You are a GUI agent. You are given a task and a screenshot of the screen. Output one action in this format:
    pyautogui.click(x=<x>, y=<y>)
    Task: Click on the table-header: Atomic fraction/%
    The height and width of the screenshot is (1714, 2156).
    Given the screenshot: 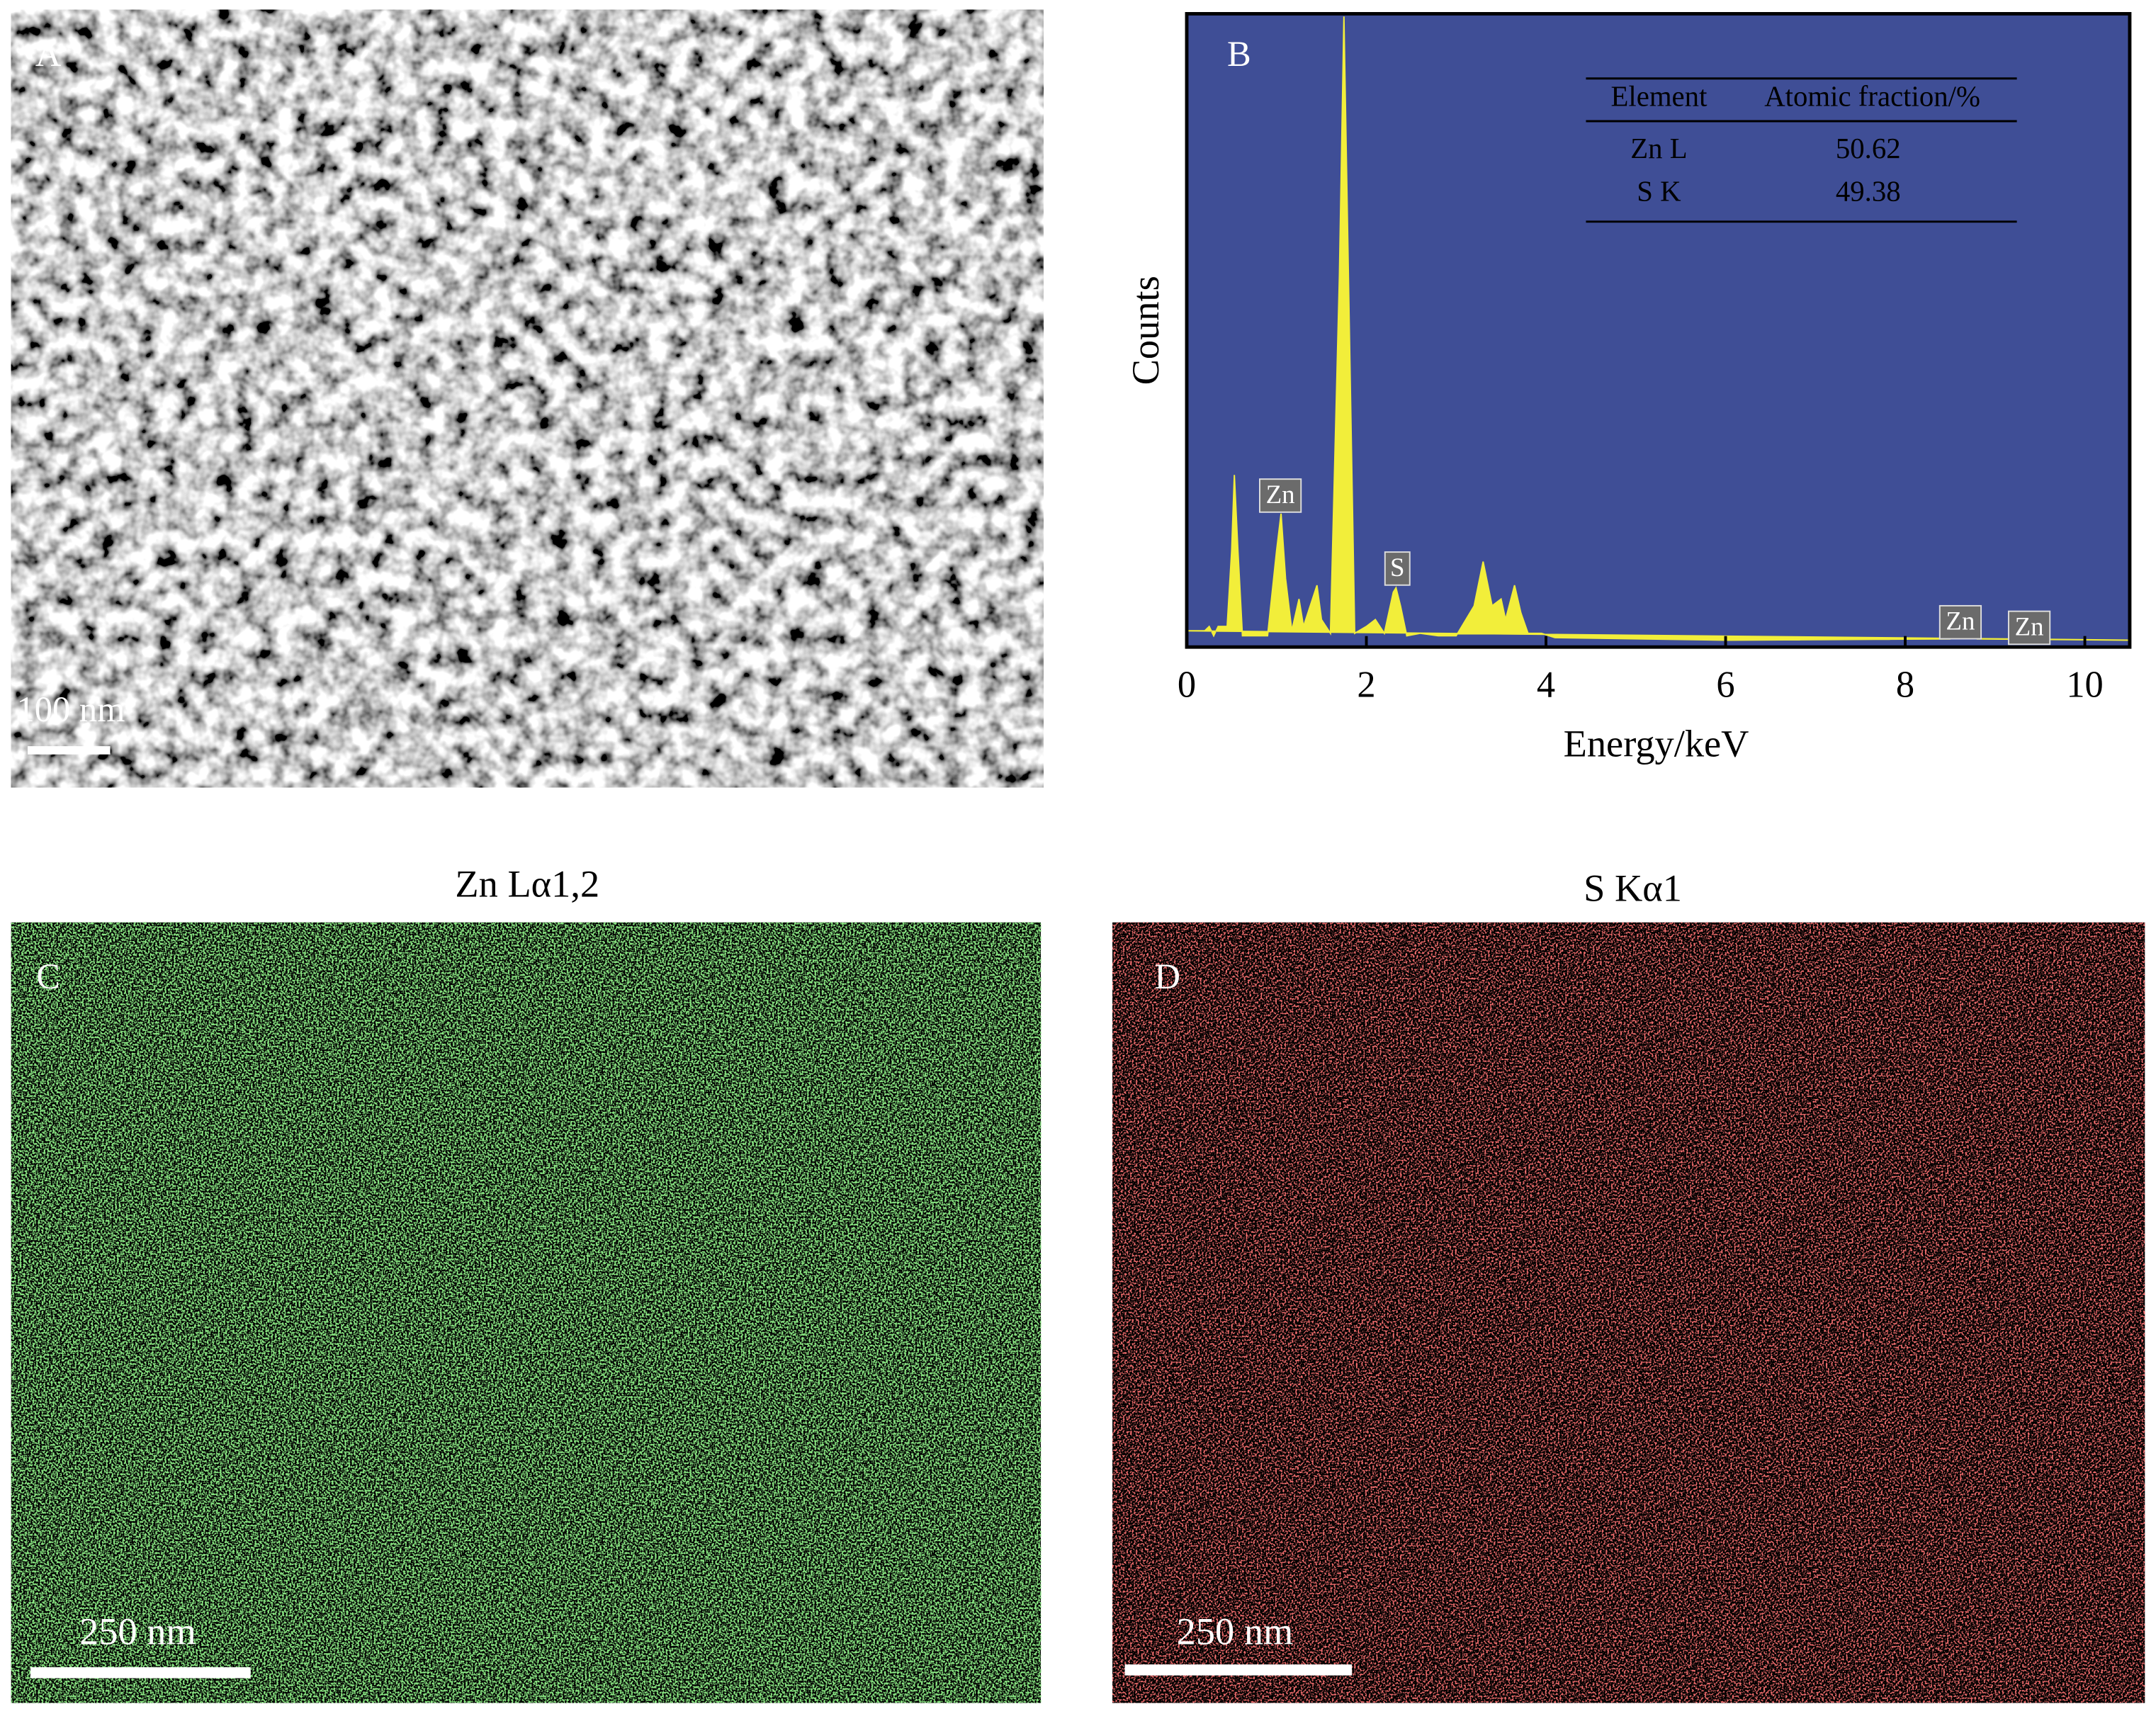 What is the action you would take?
    pyautogui.click(x=1872, y=96)
    